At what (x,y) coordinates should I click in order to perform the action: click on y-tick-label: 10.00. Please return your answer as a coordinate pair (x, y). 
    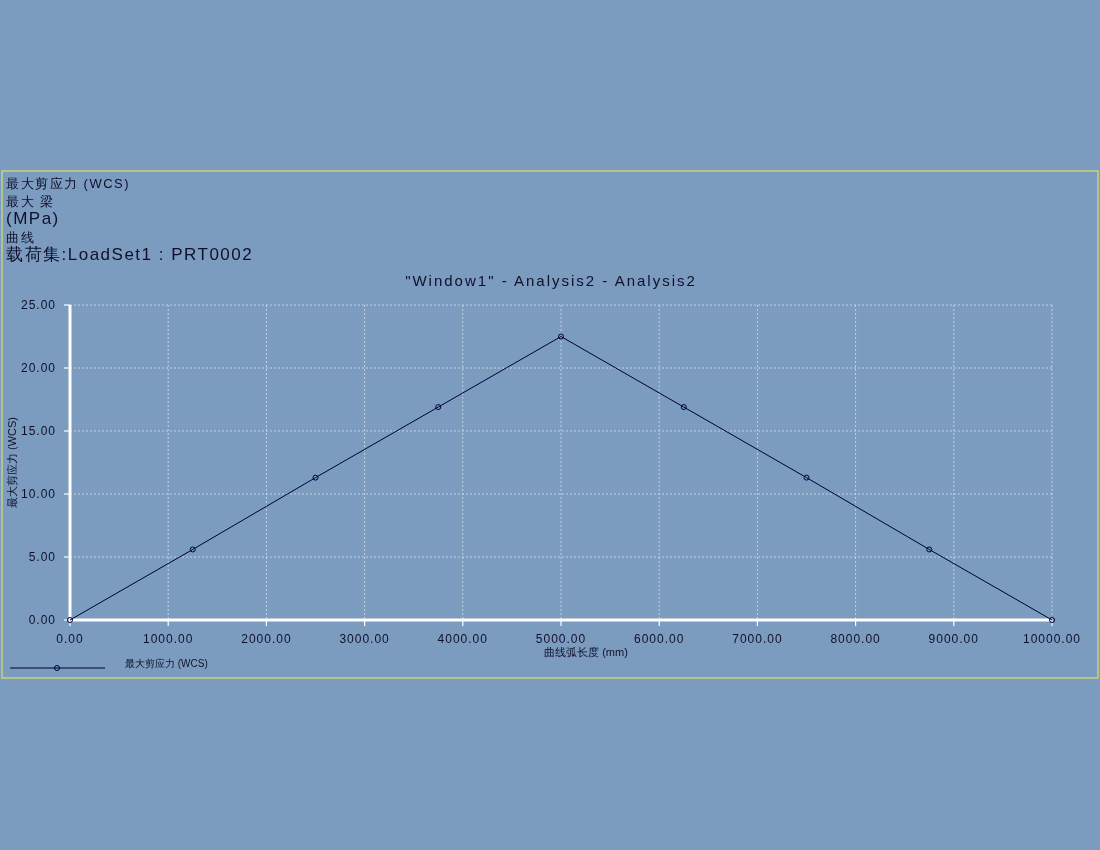
    Looking at the image, I should click on (38, 494).